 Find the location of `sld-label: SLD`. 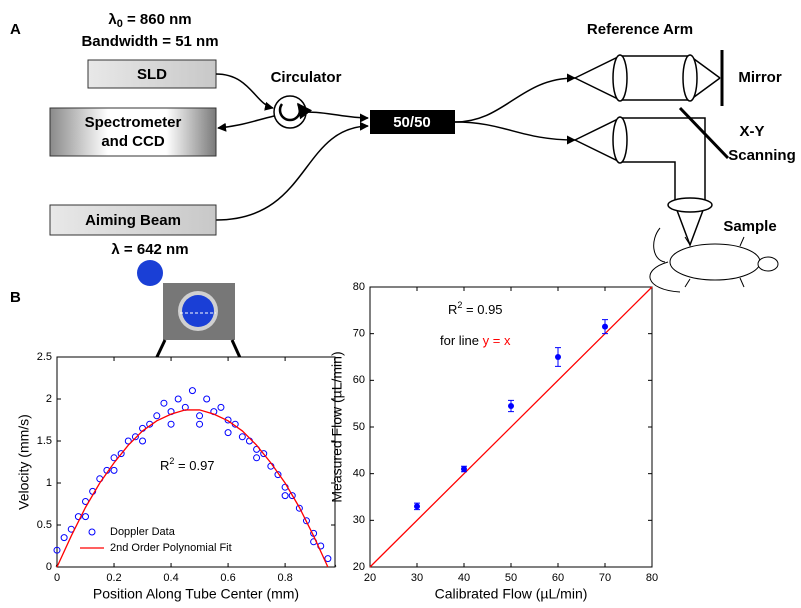

sld-label: SLD is located at coordinates (152, 74).